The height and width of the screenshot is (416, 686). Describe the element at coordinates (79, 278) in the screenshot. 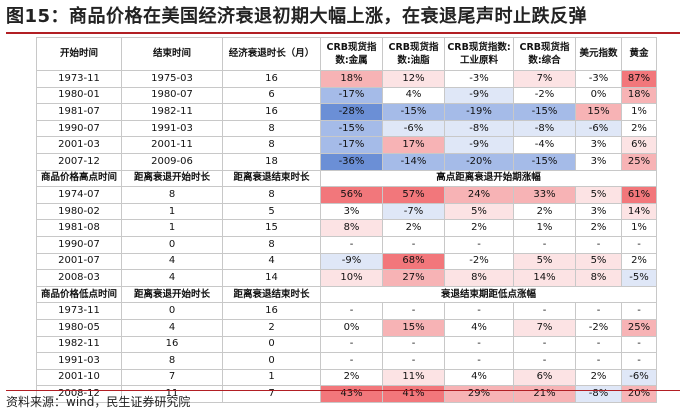

I see `cell-col1: 2008-03` at that location.